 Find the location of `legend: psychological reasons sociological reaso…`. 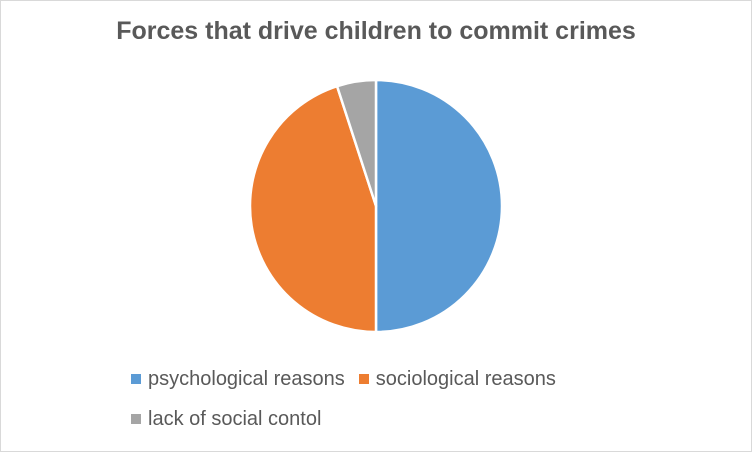

legend: psychological reasons sociological reaso… is located at coordinates (391, 405).